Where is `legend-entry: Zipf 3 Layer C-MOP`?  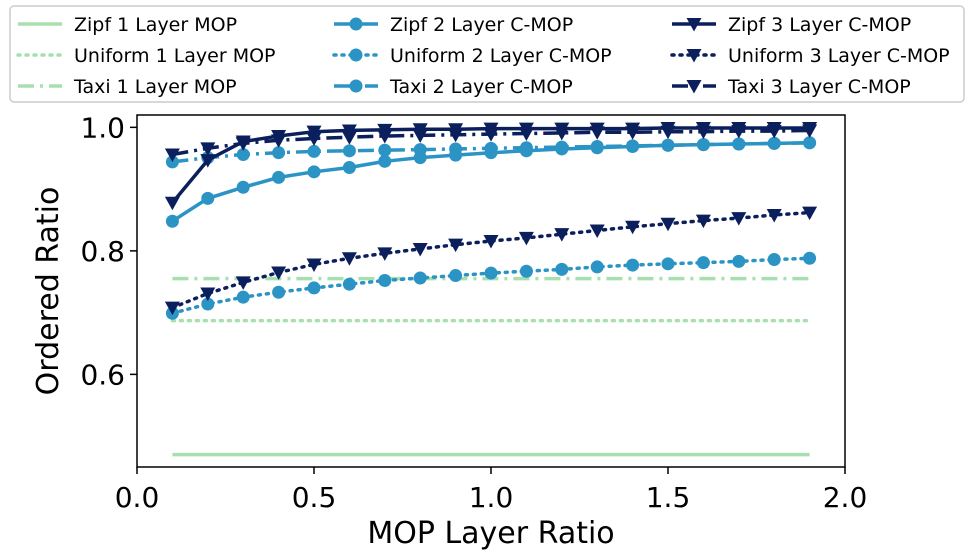
legend-entry: Zipf 3 Layer C-MOP is located at coordinates (791, 25).